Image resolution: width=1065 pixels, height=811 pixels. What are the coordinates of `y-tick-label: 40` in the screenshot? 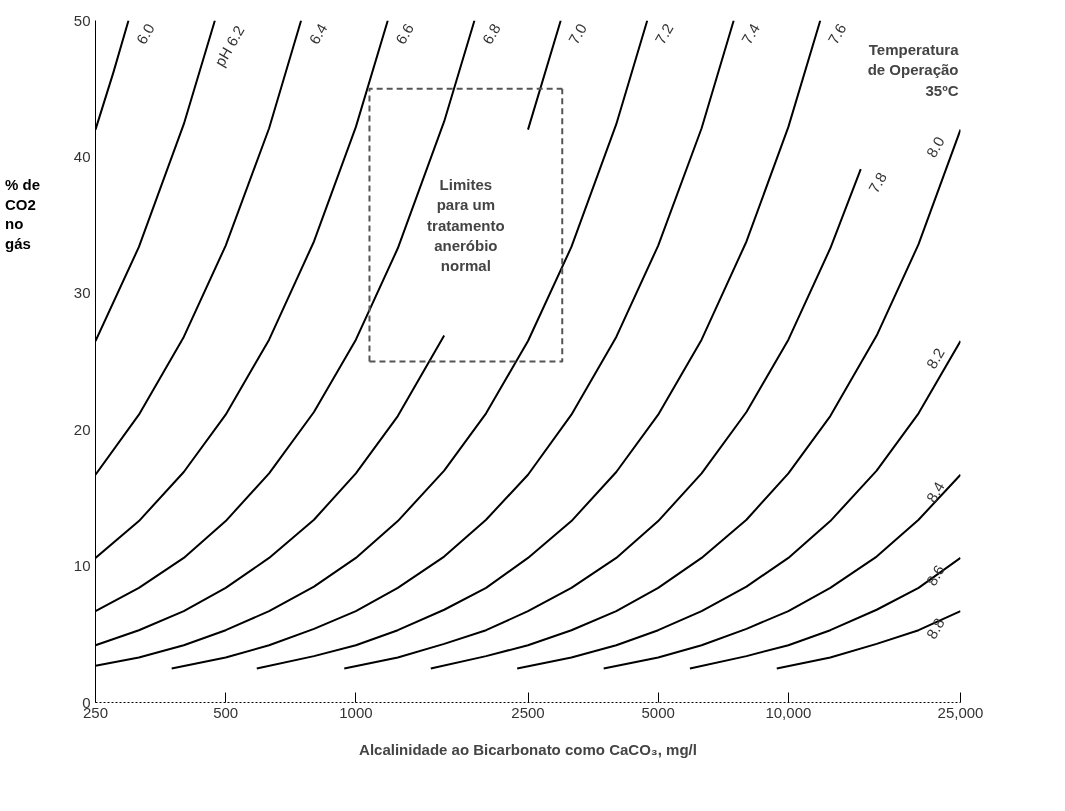 It's located at (82, 156).